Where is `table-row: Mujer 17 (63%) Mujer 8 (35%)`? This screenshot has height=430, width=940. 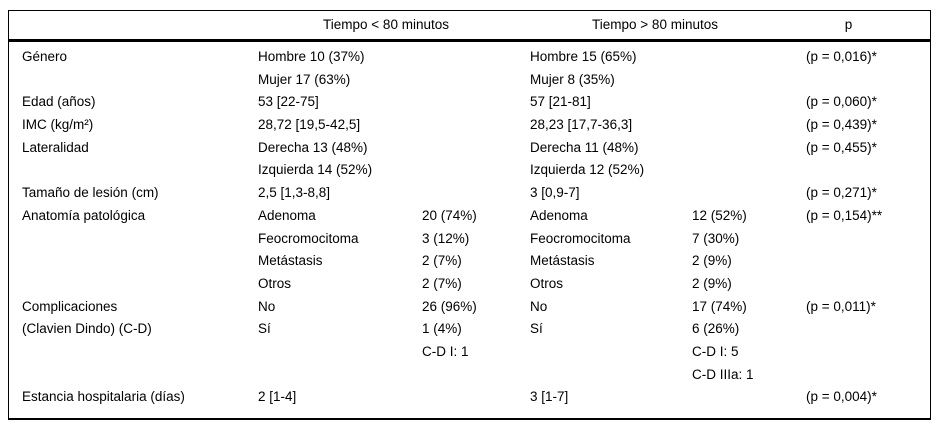 table-row: Mujer 17 (63%) Mujer 8 (35%) is located at coordinates (470, 80).